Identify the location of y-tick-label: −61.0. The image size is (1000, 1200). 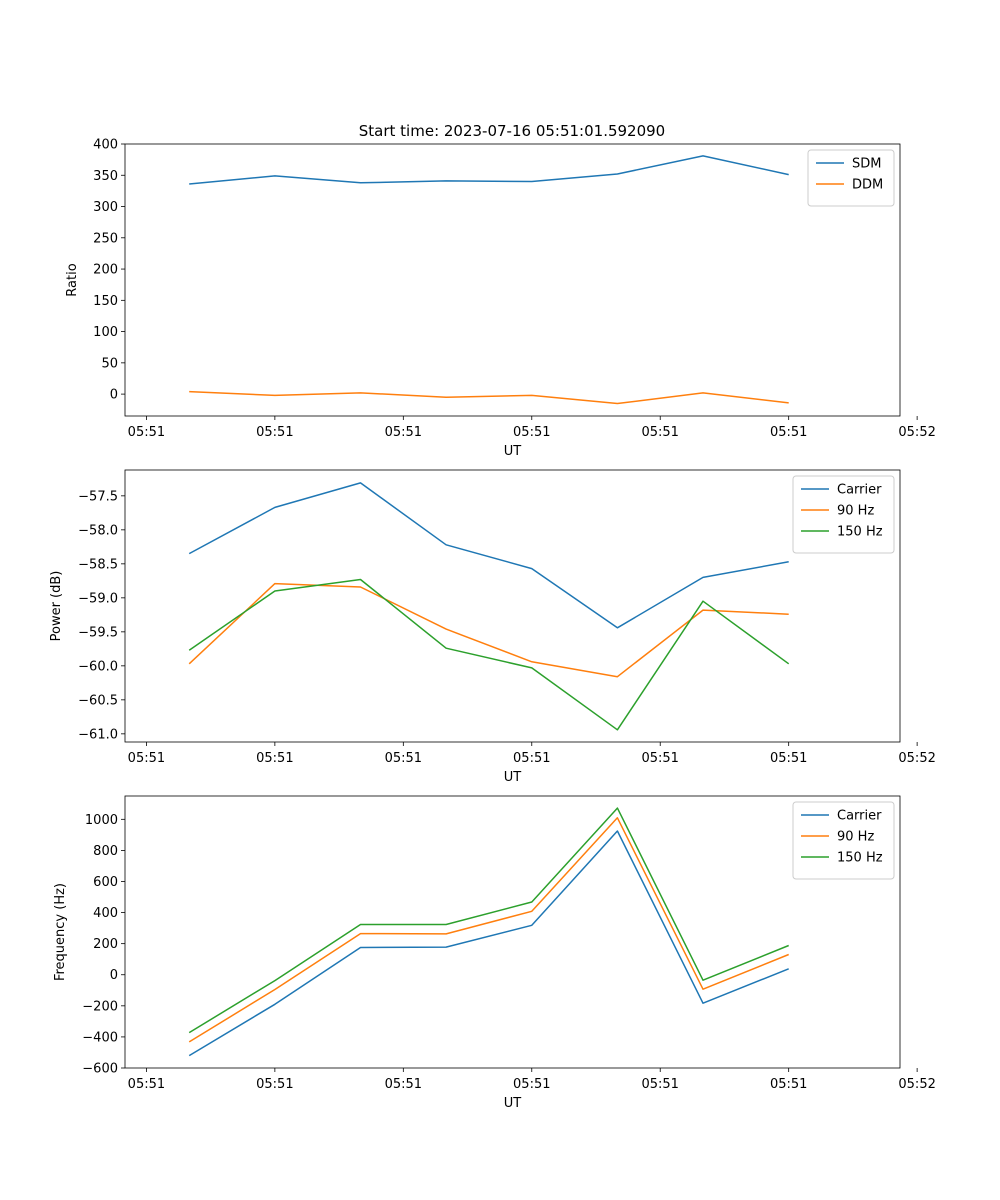
(98, 734).